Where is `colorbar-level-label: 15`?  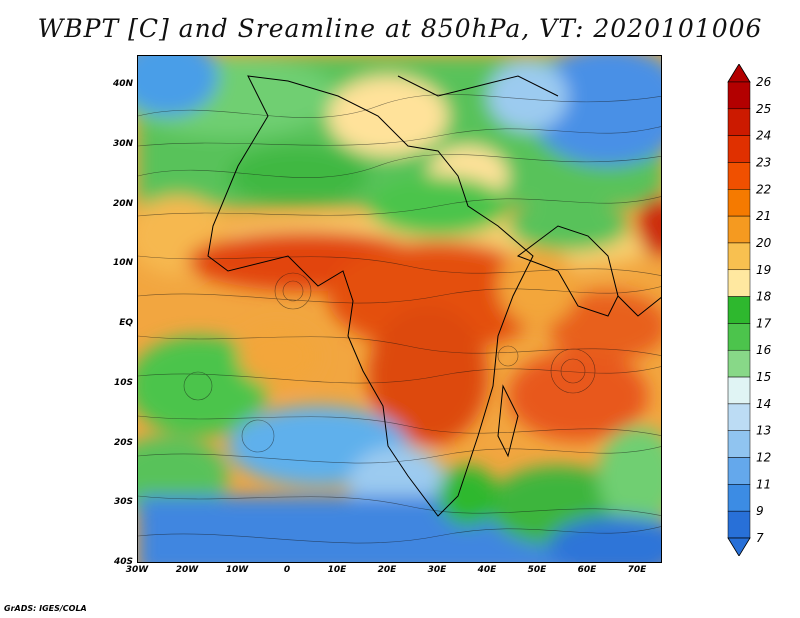 colorbar-level-label: 15 is located at coordinates (763, 377).